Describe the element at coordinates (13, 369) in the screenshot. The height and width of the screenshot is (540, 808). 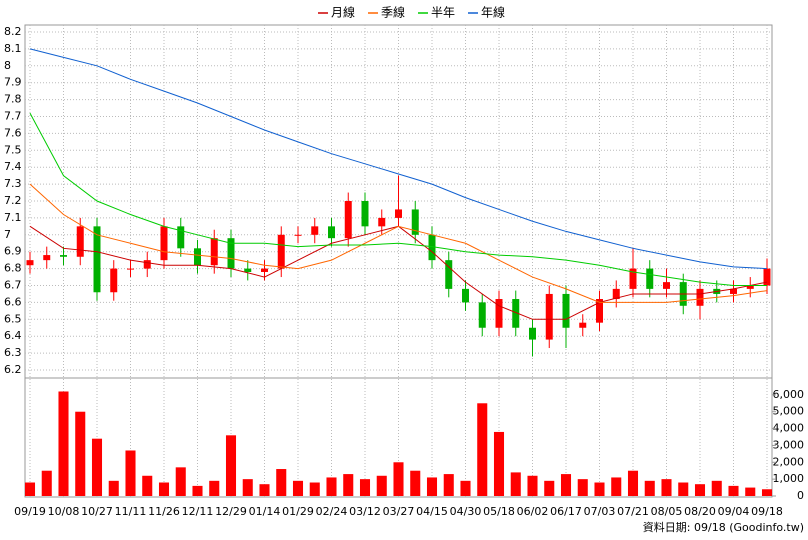
I see `y-tick-label: 6.2` at that location.